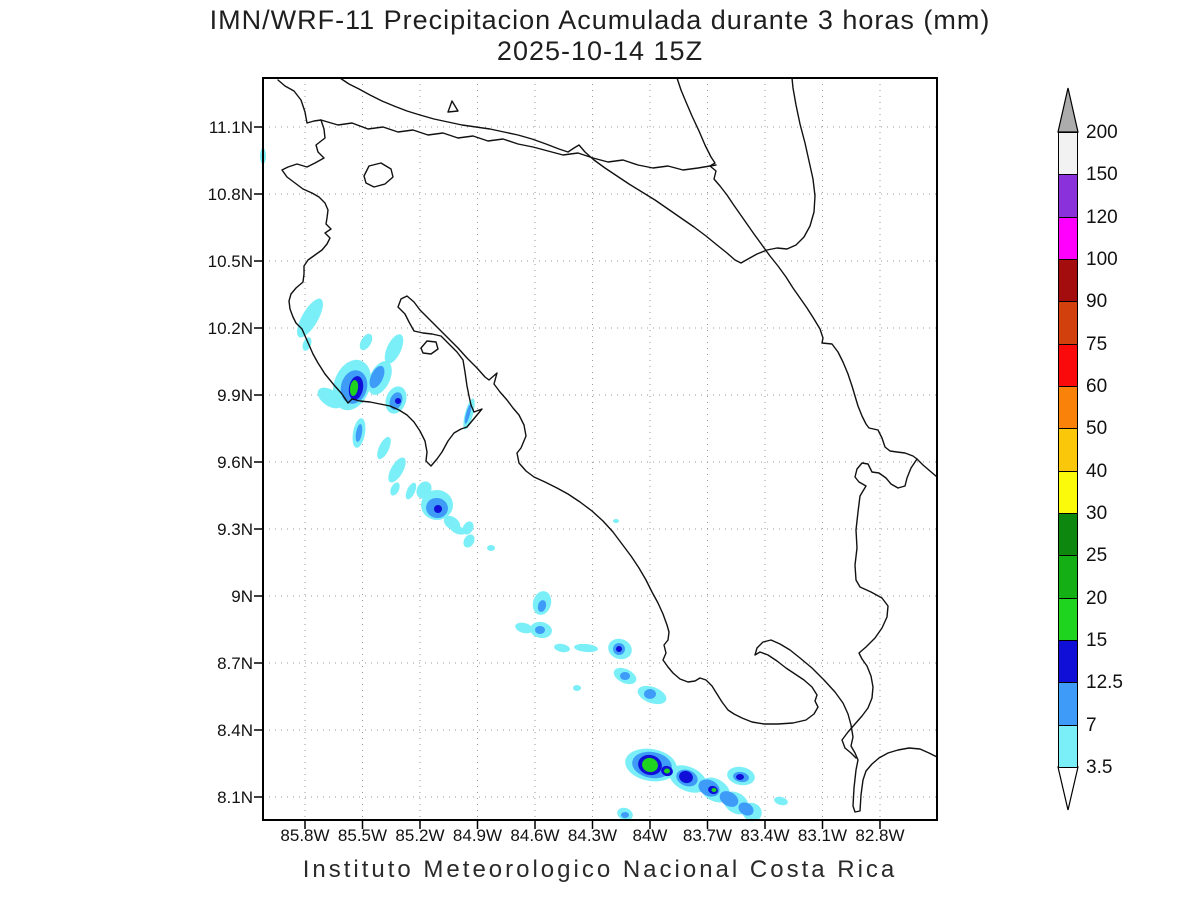 The image size is (1200, 900). What do you see at coordinates (230, 127) in the screenshot?
I see `lat-tick-label: 11.1N` at bounding box center [230, 127].